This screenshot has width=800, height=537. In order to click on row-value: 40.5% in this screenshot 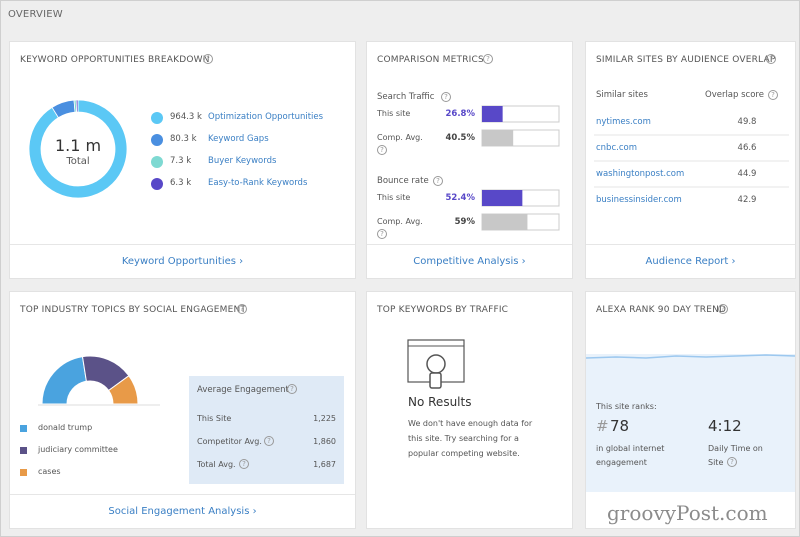, I will do `click(460, 138)`.